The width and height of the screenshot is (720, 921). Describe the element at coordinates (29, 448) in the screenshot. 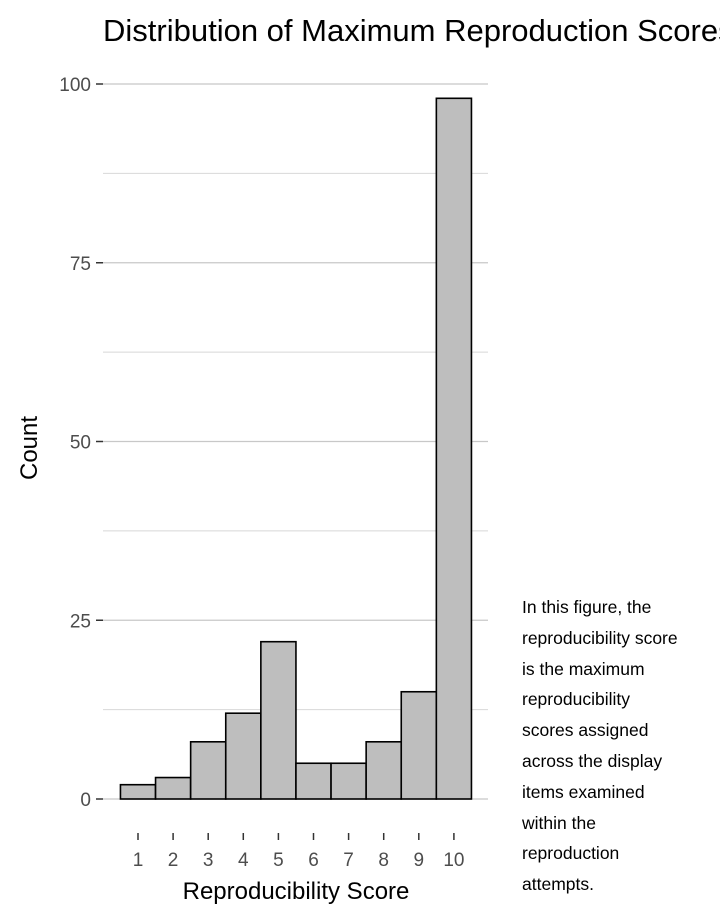

I see `y-axis-title: Count` at that location.